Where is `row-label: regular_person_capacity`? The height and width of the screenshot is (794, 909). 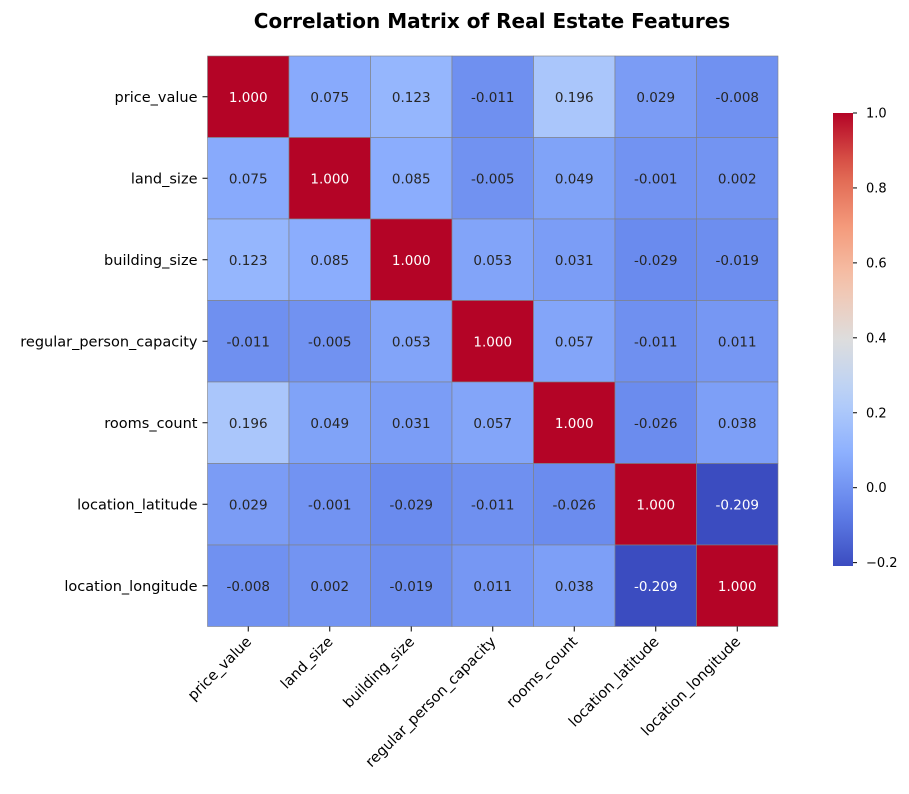
row-label: regular_person_capacity is located at coordinates (109, 342).